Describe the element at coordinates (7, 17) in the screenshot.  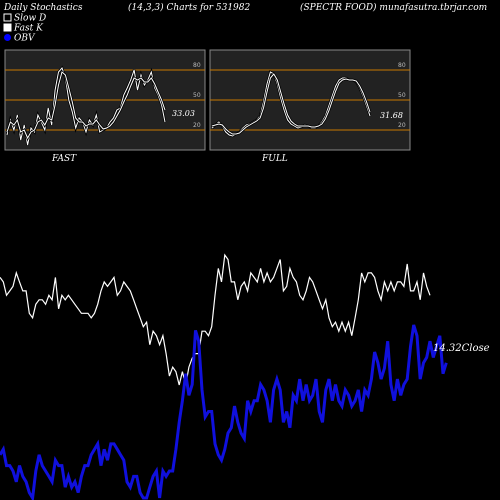
I see `slow-d-legend-marker` at that location.